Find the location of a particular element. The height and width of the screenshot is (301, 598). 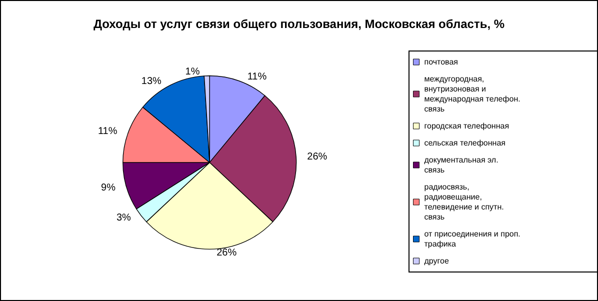

chart-title: Доходы от услуг связи общего пользования, Московская область, % is located at coordinates (299, 24).